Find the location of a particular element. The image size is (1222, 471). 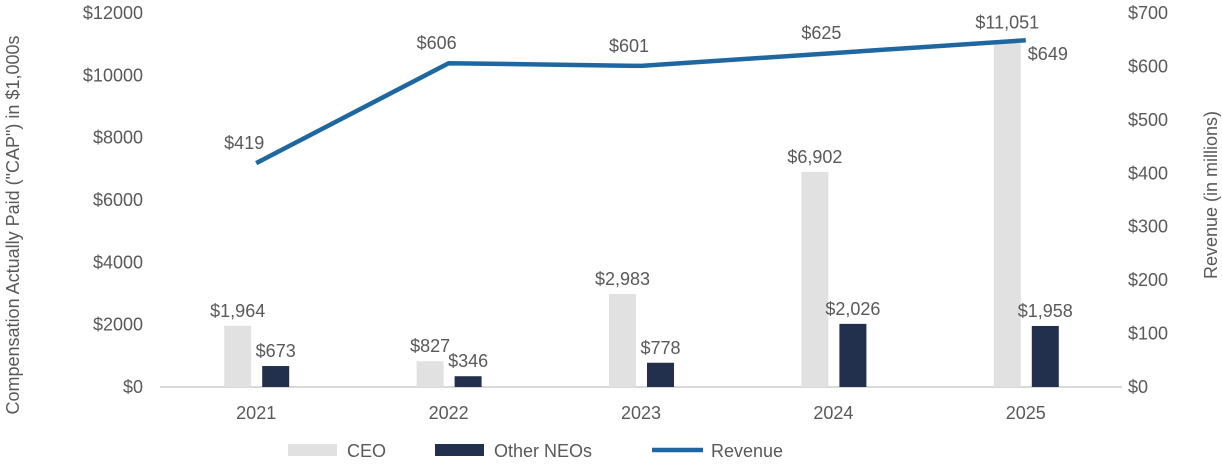

y-tick-label: $4000 is located at coordinates (118, 262).